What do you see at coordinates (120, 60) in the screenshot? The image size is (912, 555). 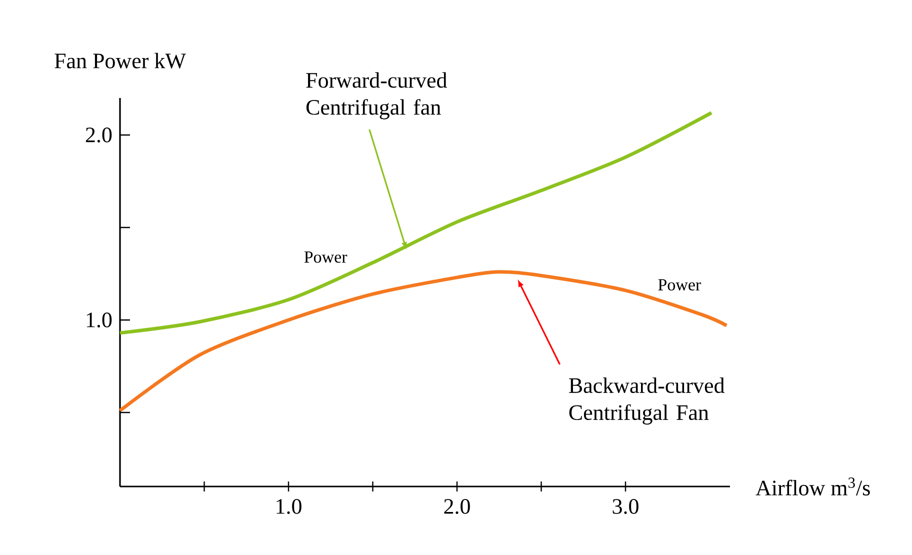 I see `y-axis-title: Fan Power kW` at bounding box center [120, 60].